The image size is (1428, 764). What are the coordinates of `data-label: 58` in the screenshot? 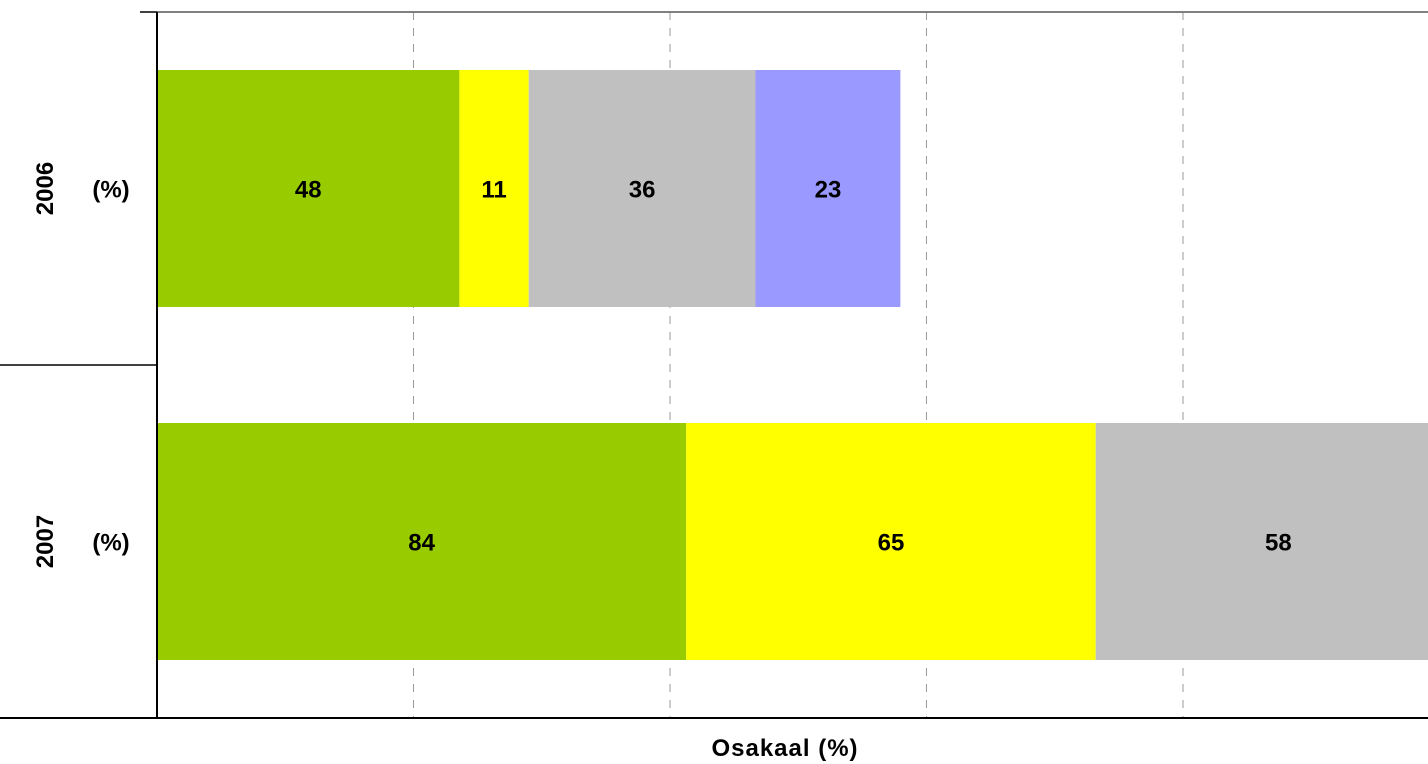 It's located at (1278, 543).